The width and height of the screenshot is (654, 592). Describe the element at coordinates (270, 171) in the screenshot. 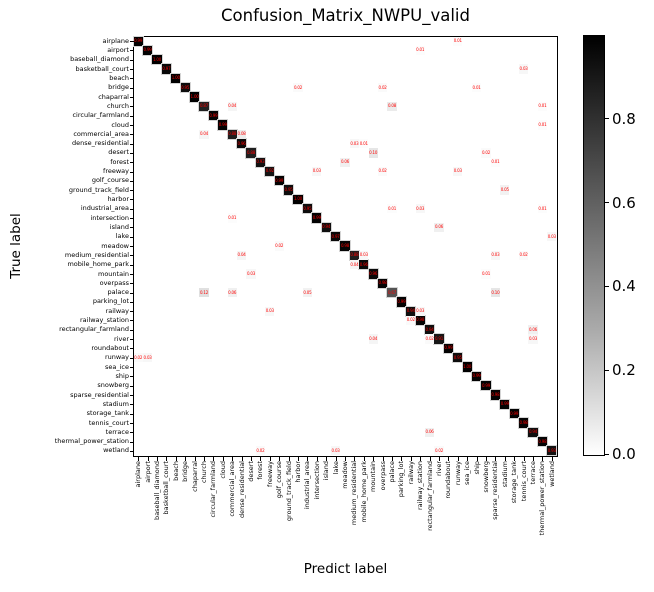

I see `heatmap-cell: 0.92` at that location.